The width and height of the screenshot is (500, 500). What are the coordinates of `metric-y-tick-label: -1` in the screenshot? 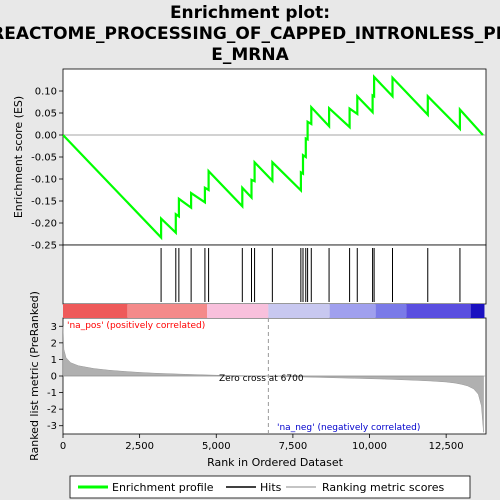 It's located at (52, 393).